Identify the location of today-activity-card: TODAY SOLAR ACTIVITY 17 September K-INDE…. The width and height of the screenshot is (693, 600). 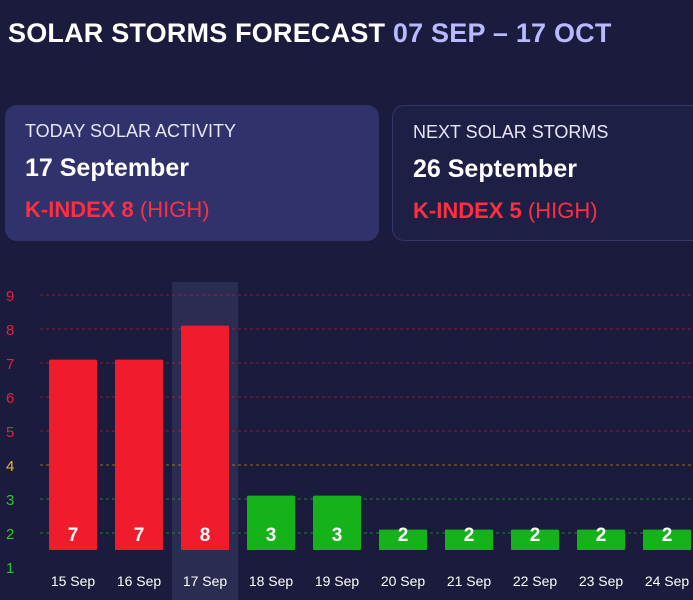
(192, 173).